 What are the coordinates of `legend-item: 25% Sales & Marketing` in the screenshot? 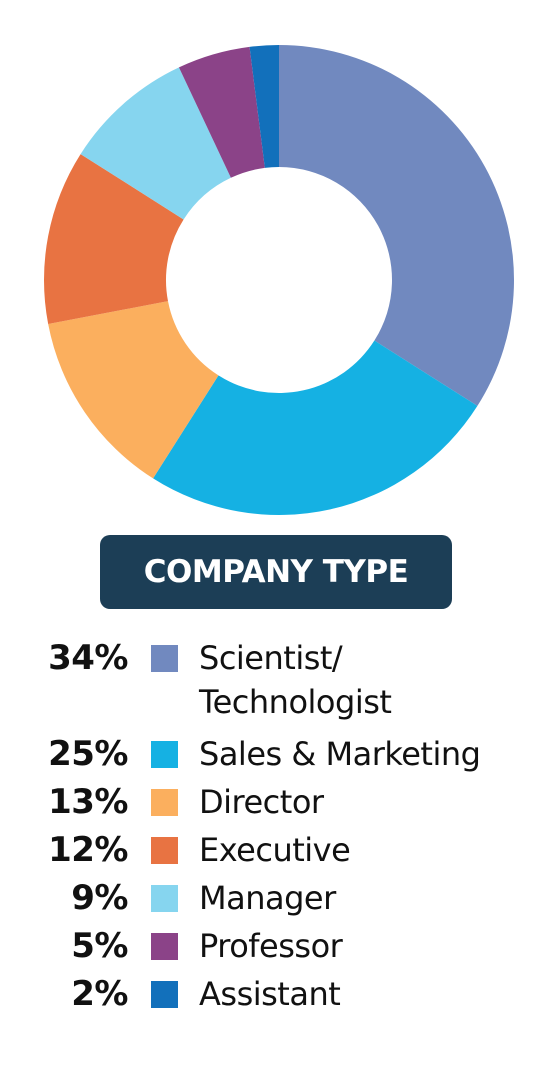 It's located at (278, 756).